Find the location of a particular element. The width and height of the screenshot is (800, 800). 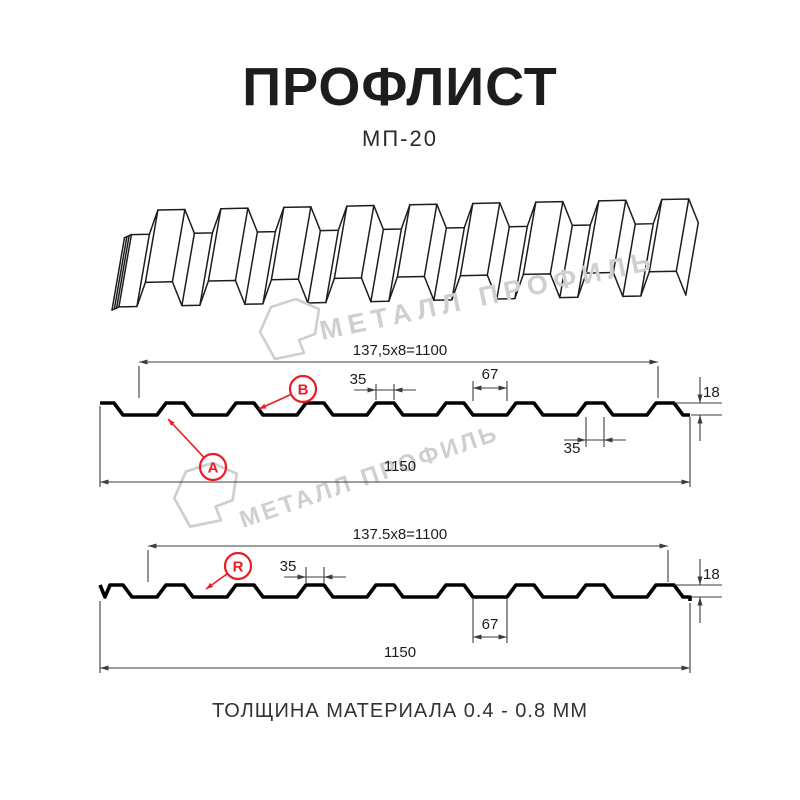

dimension-label: R is located at coordinates (238, 567).